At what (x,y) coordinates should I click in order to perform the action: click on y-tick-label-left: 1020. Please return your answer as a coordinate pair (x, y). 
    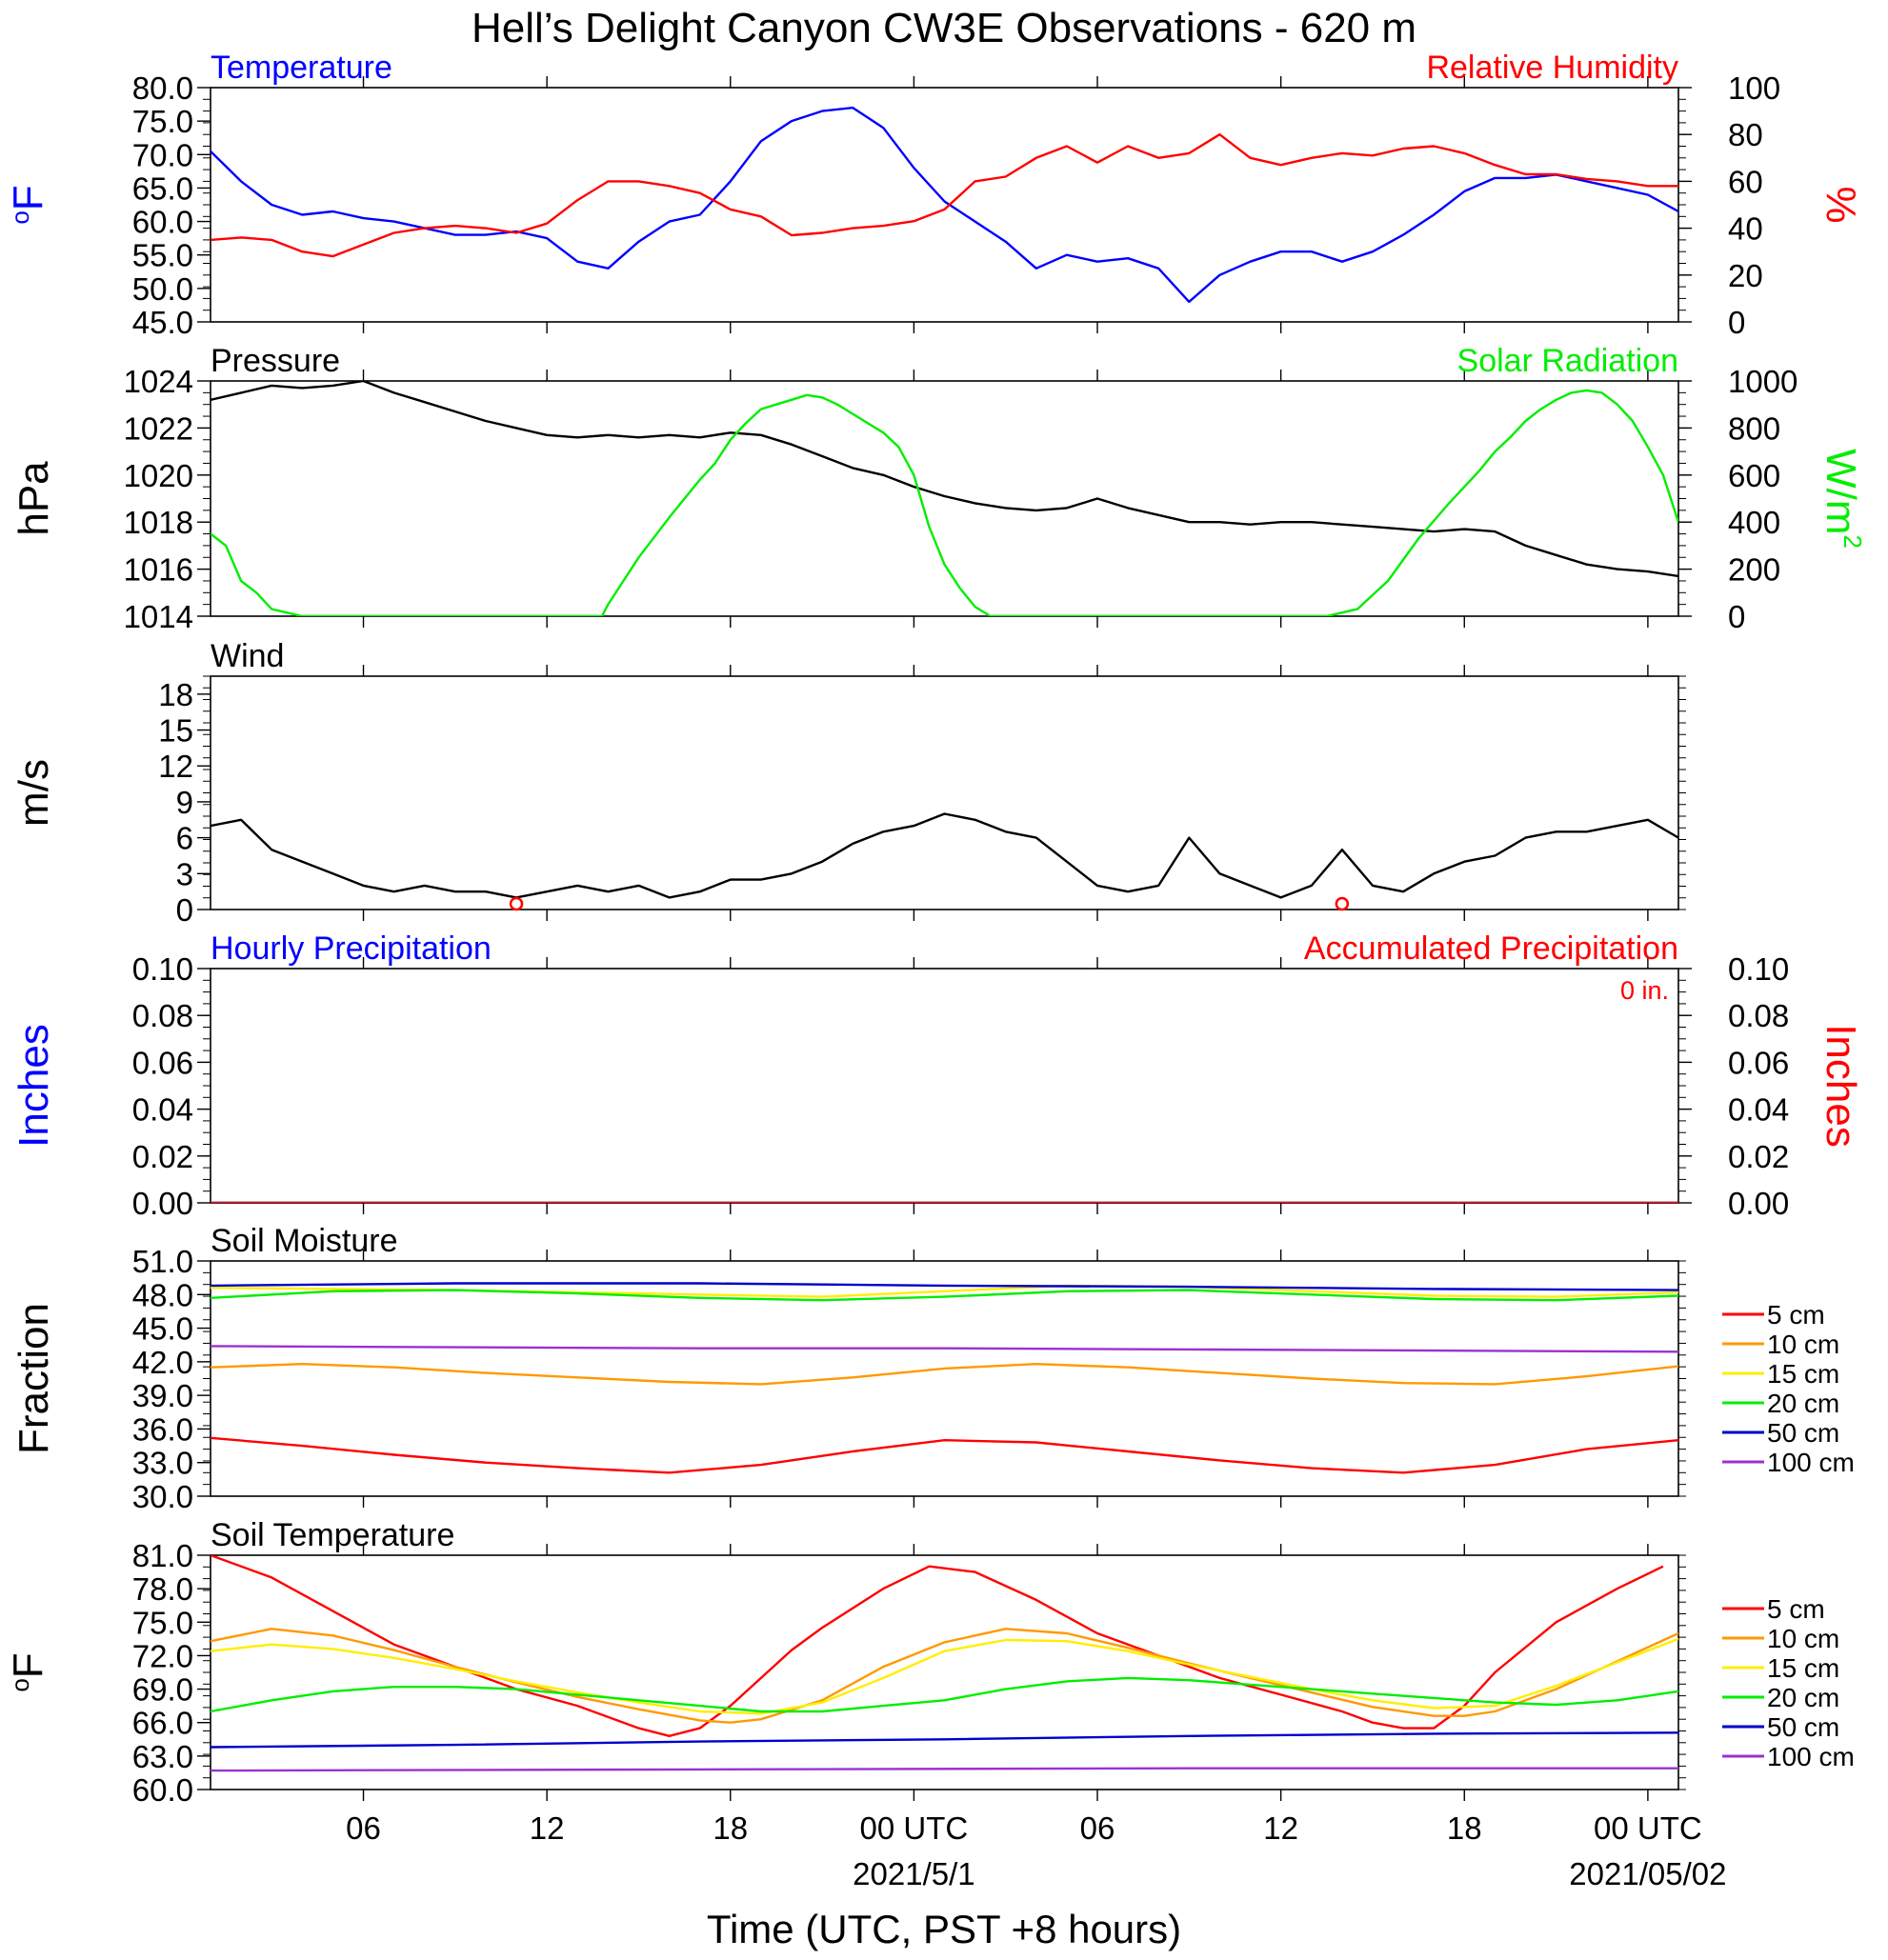
    Looking at the image, I should click on (158, 475).